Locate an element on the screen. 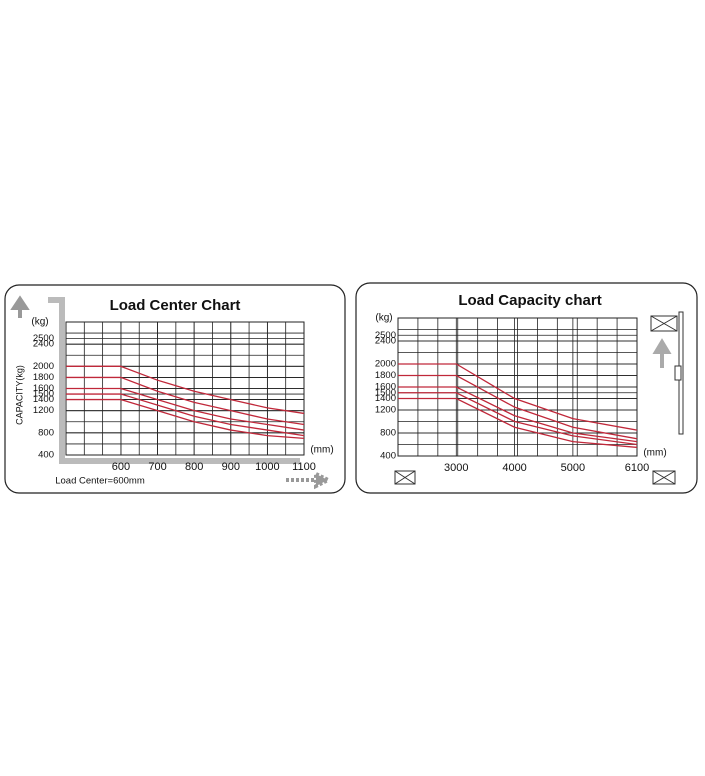  x-tick-label: 700 is located at coordinates (157, 467).